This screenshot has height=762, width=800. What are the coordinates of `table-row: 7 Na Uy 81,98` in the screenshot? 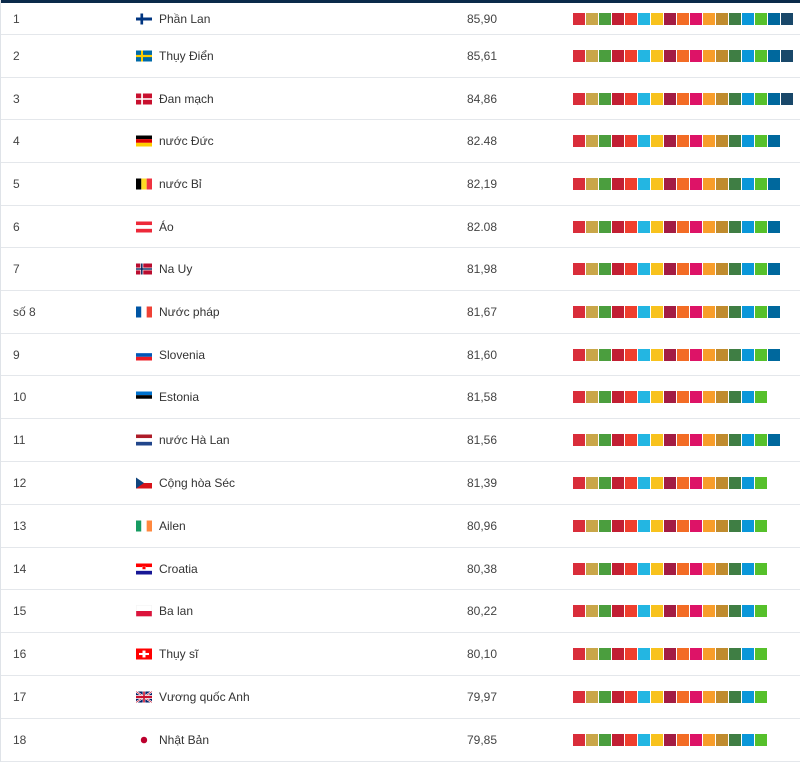 It's located at (400, 269).